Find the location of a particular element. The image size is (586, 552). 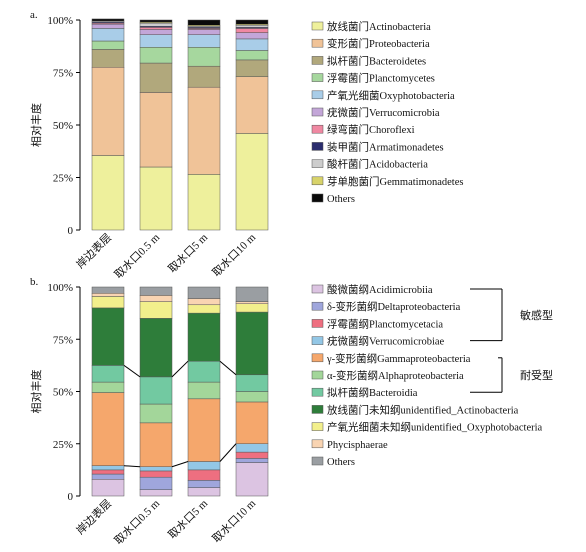

legend-entry: 产氧光细菌未知纲unidentified_Oxyphotobacteria is located at coordinates (435, 427).